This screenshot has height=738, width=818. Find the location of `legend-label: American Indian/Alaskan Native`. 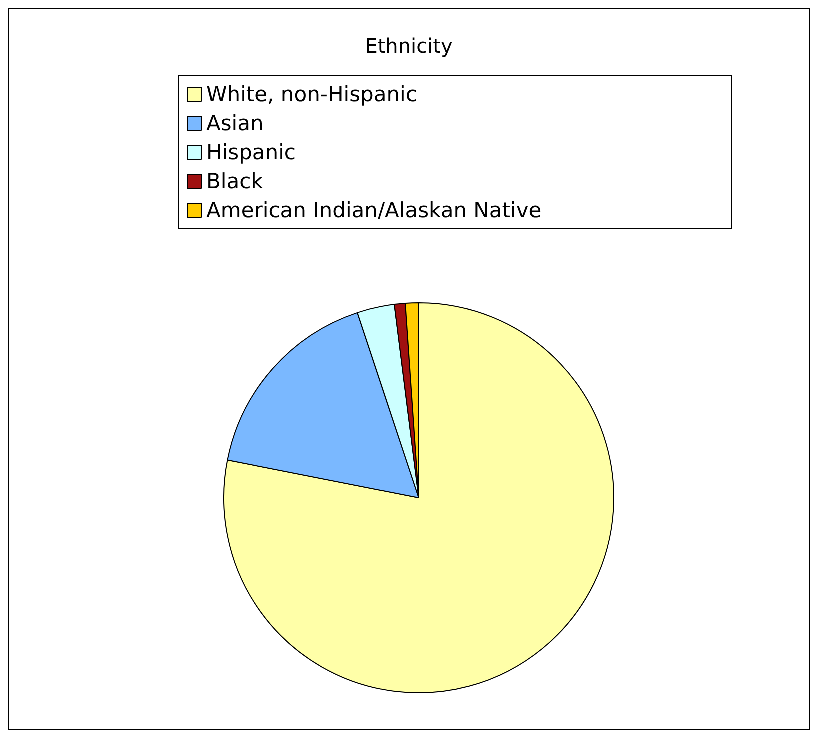

legend-label: American Indian/Alaskan Native is located at coordinates (374, 210).